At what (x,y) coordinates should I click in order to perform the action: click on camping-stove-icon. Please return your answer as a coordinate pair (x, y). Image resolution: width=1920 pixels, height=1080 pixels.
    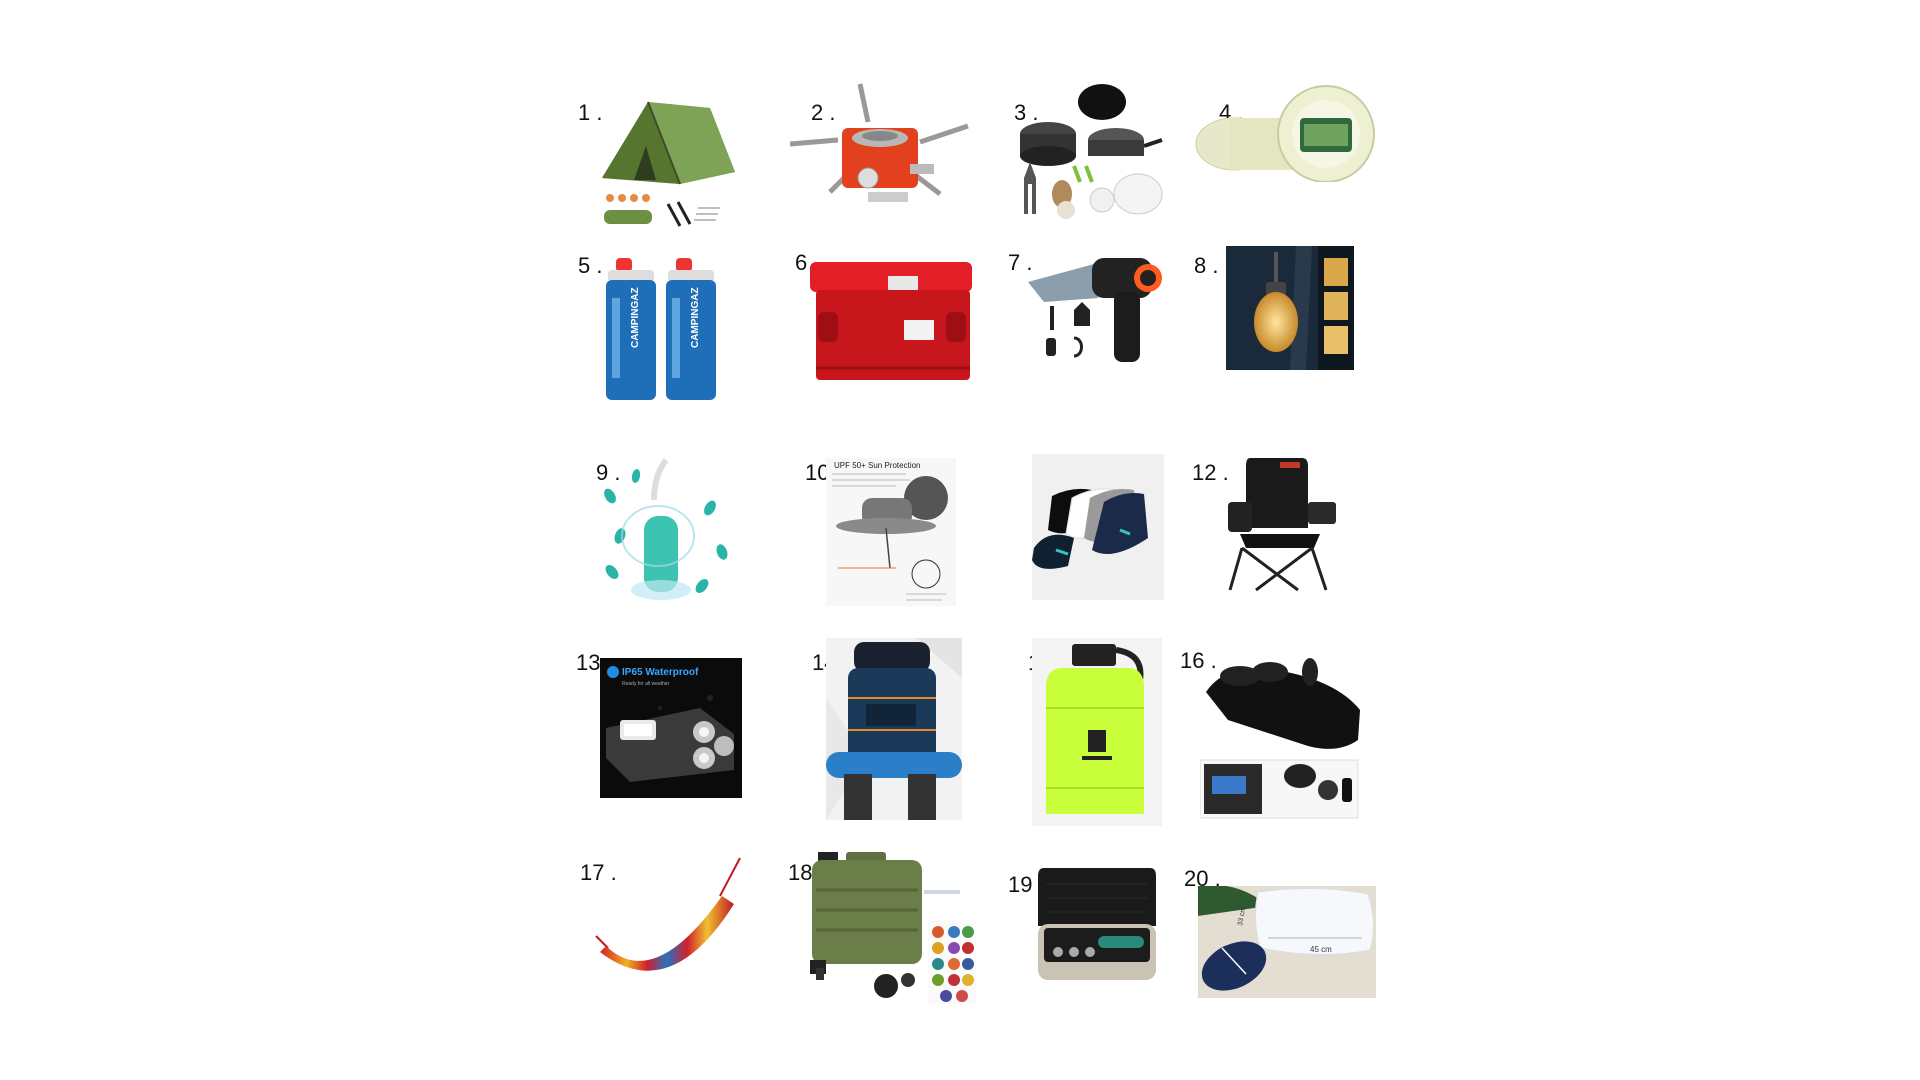
    Looking at the image, I should click on (880, 152).